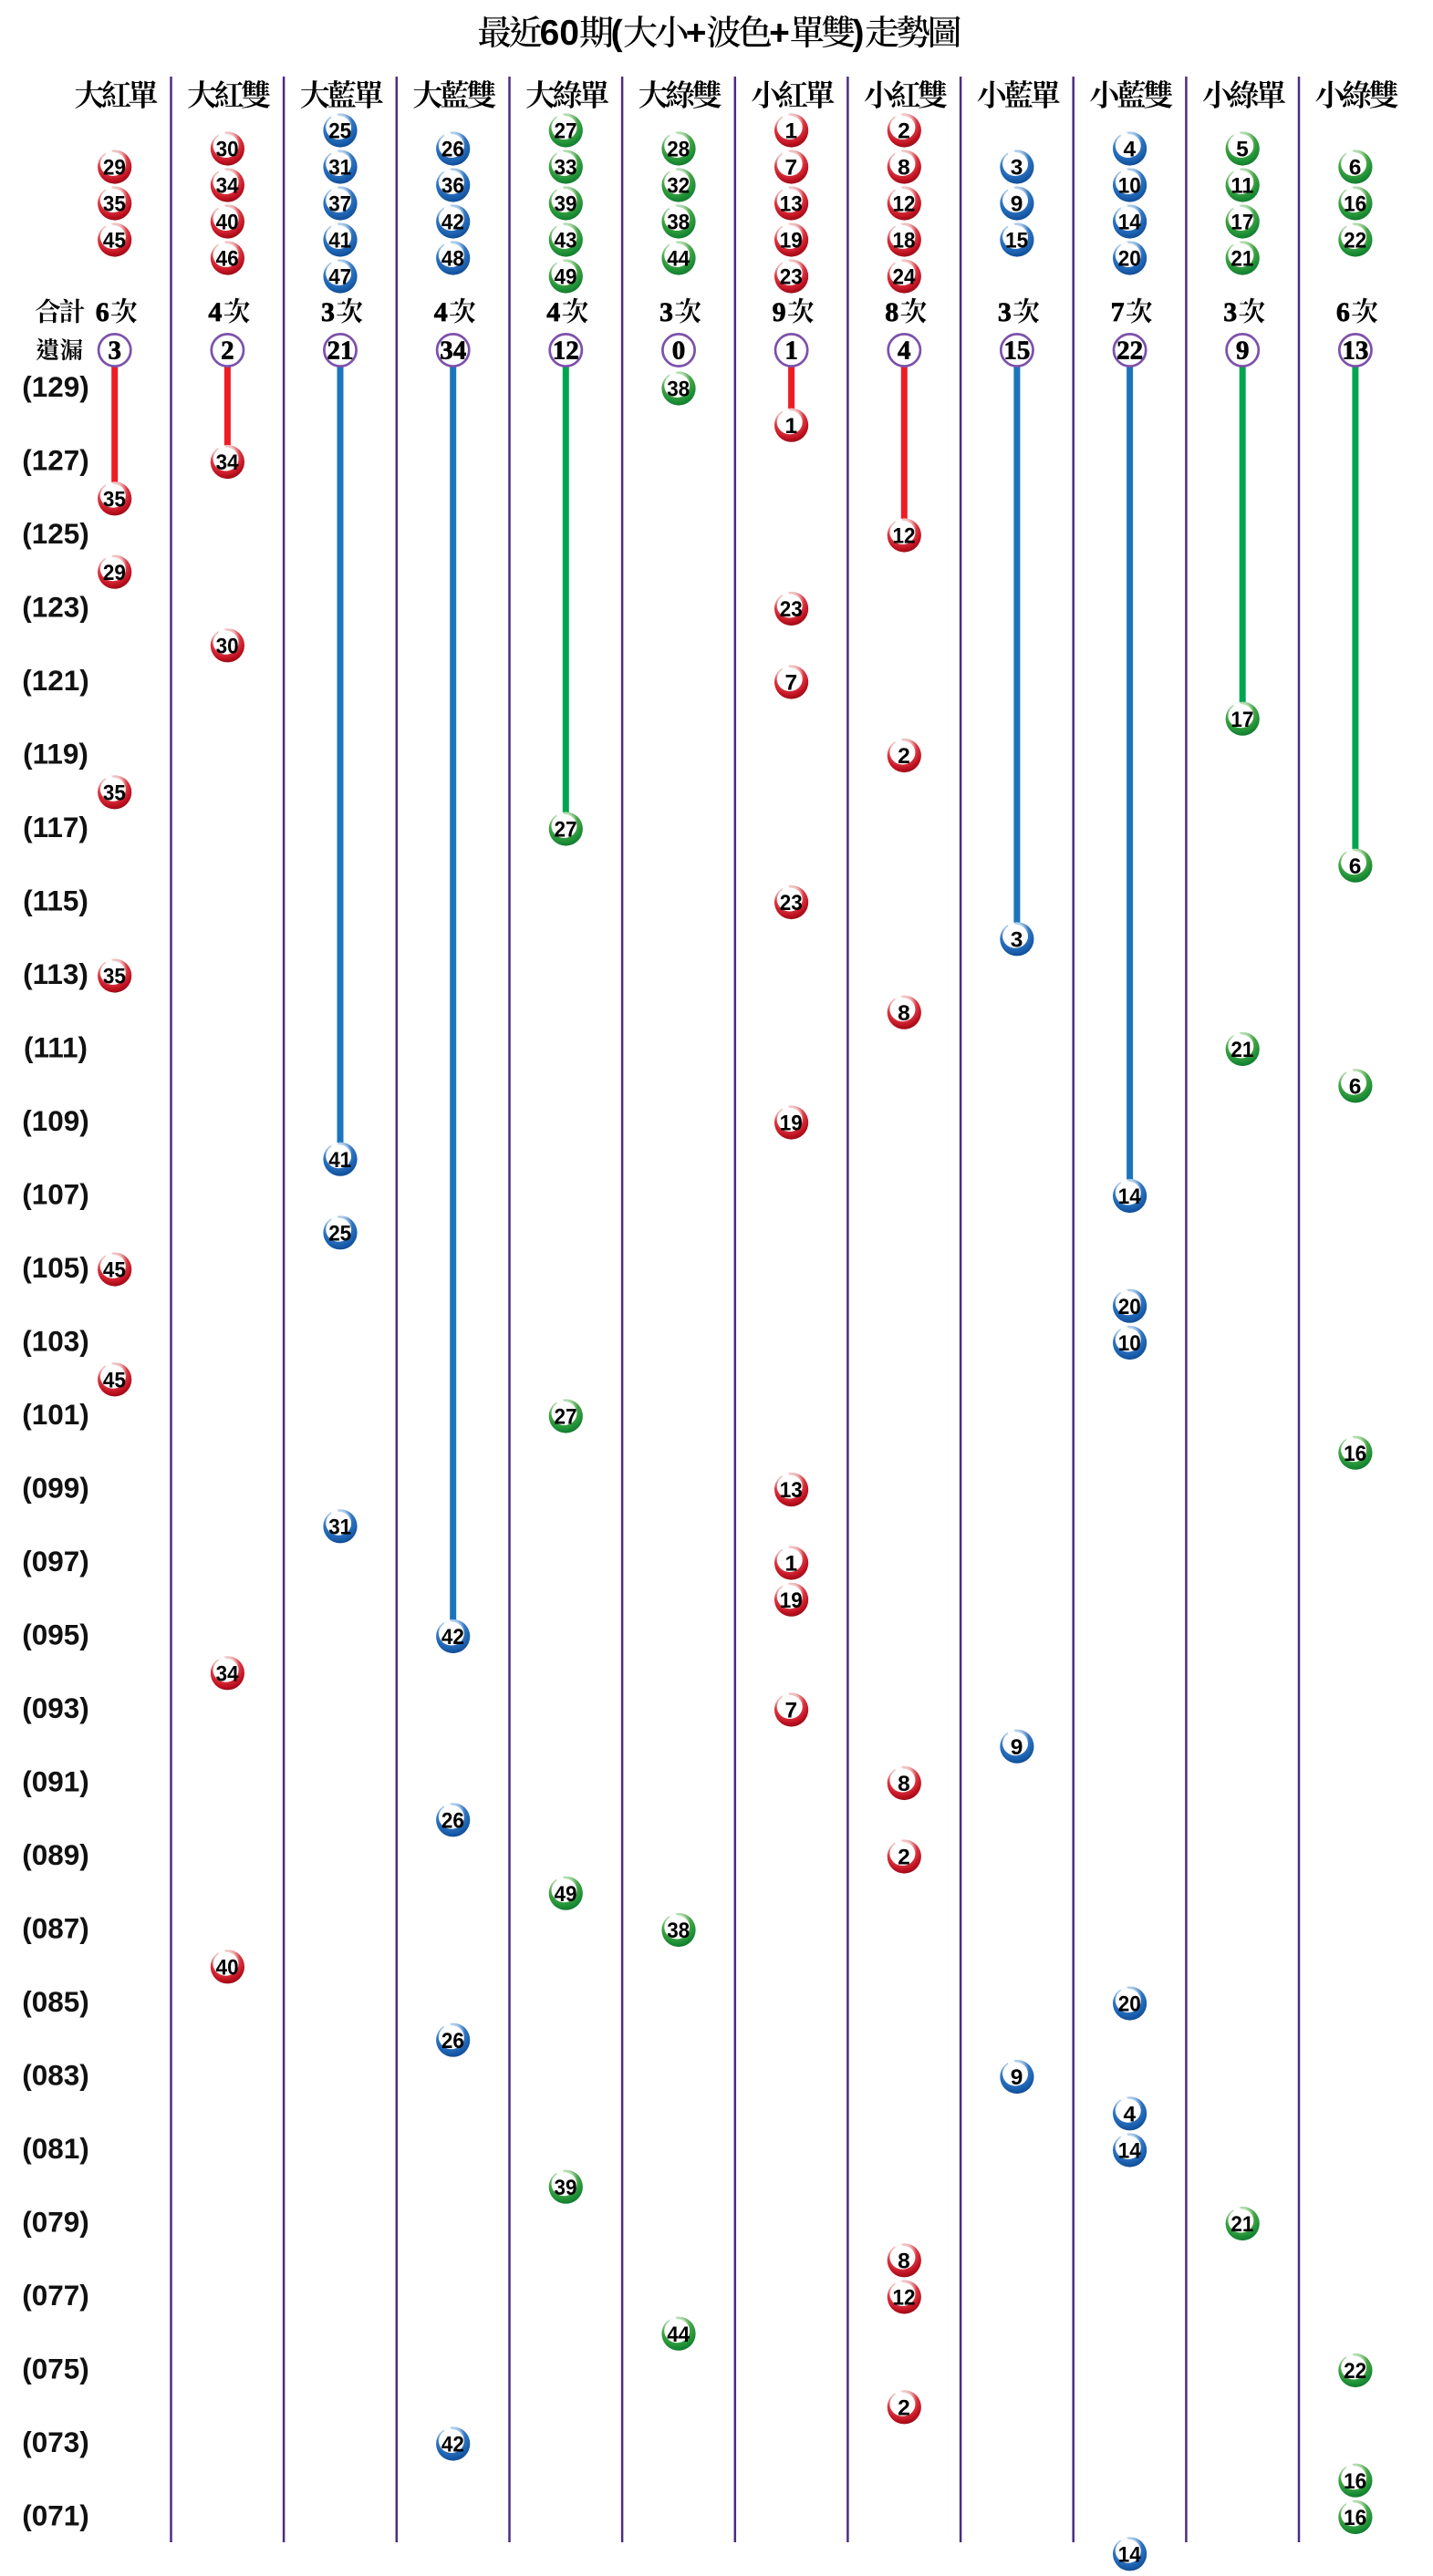  Describe the element at coordinates (55, 1414) in the screenshot. I see `svg-text: (101)` at that location.